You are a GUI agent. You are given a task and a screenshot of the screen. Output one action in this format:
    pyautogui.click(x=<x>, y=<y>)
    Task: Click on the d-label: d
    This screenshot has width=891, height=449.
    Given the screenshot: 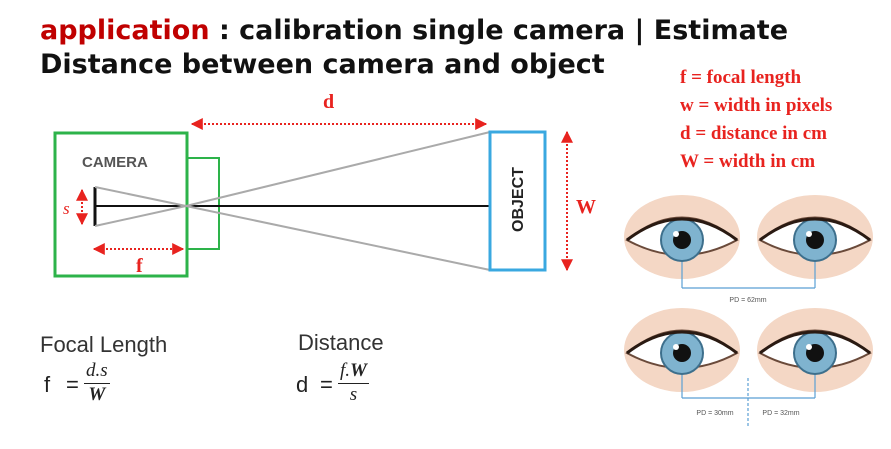 What is the action you would take?
    pyautogui.click(x=328, y=102)
    